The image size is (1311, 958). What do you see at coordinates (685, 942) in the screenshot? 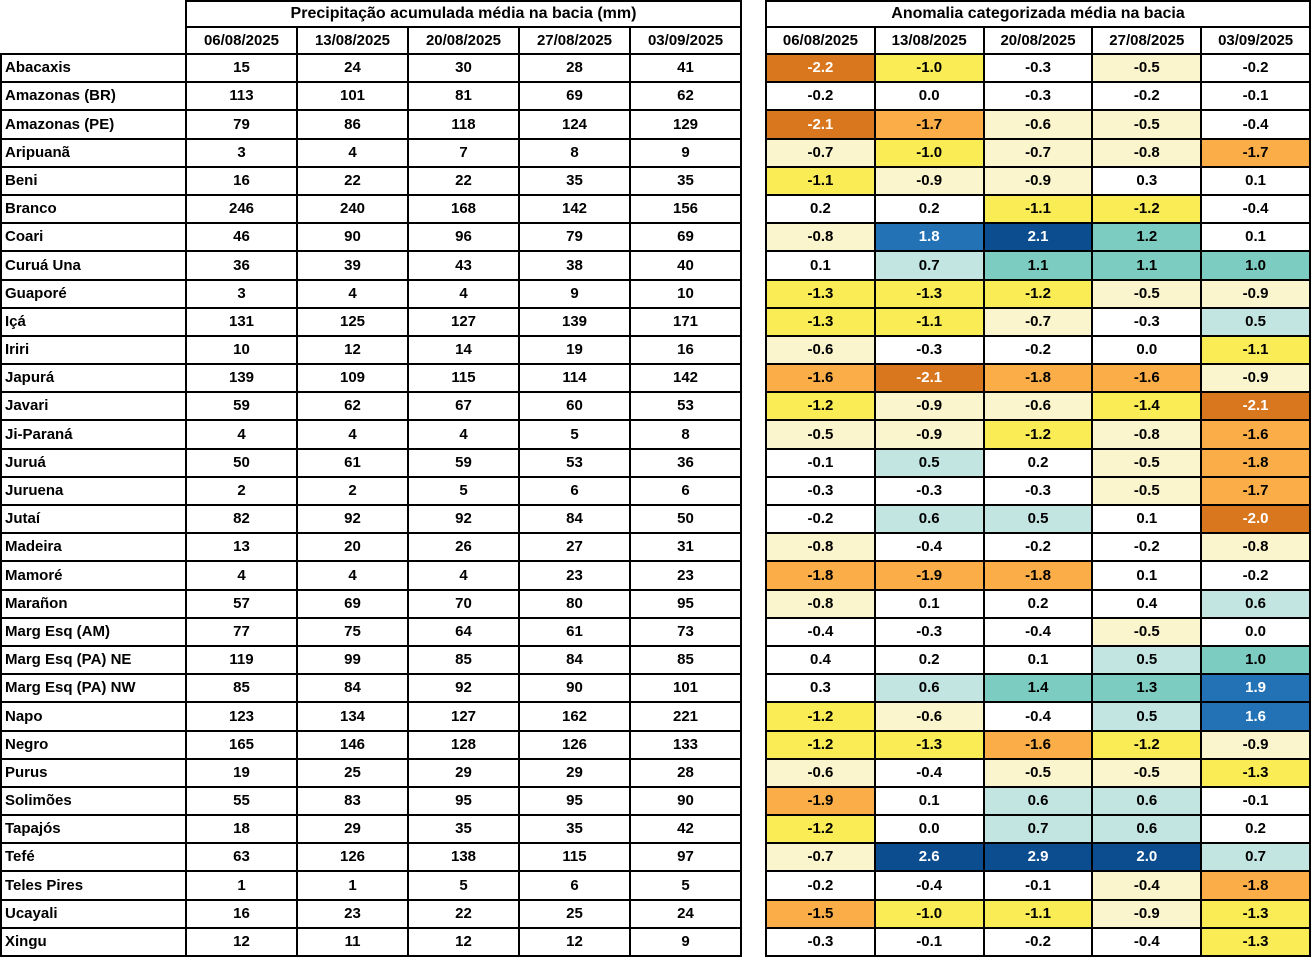
I see `precip-cell: 9` at bounding box center [685, 942].